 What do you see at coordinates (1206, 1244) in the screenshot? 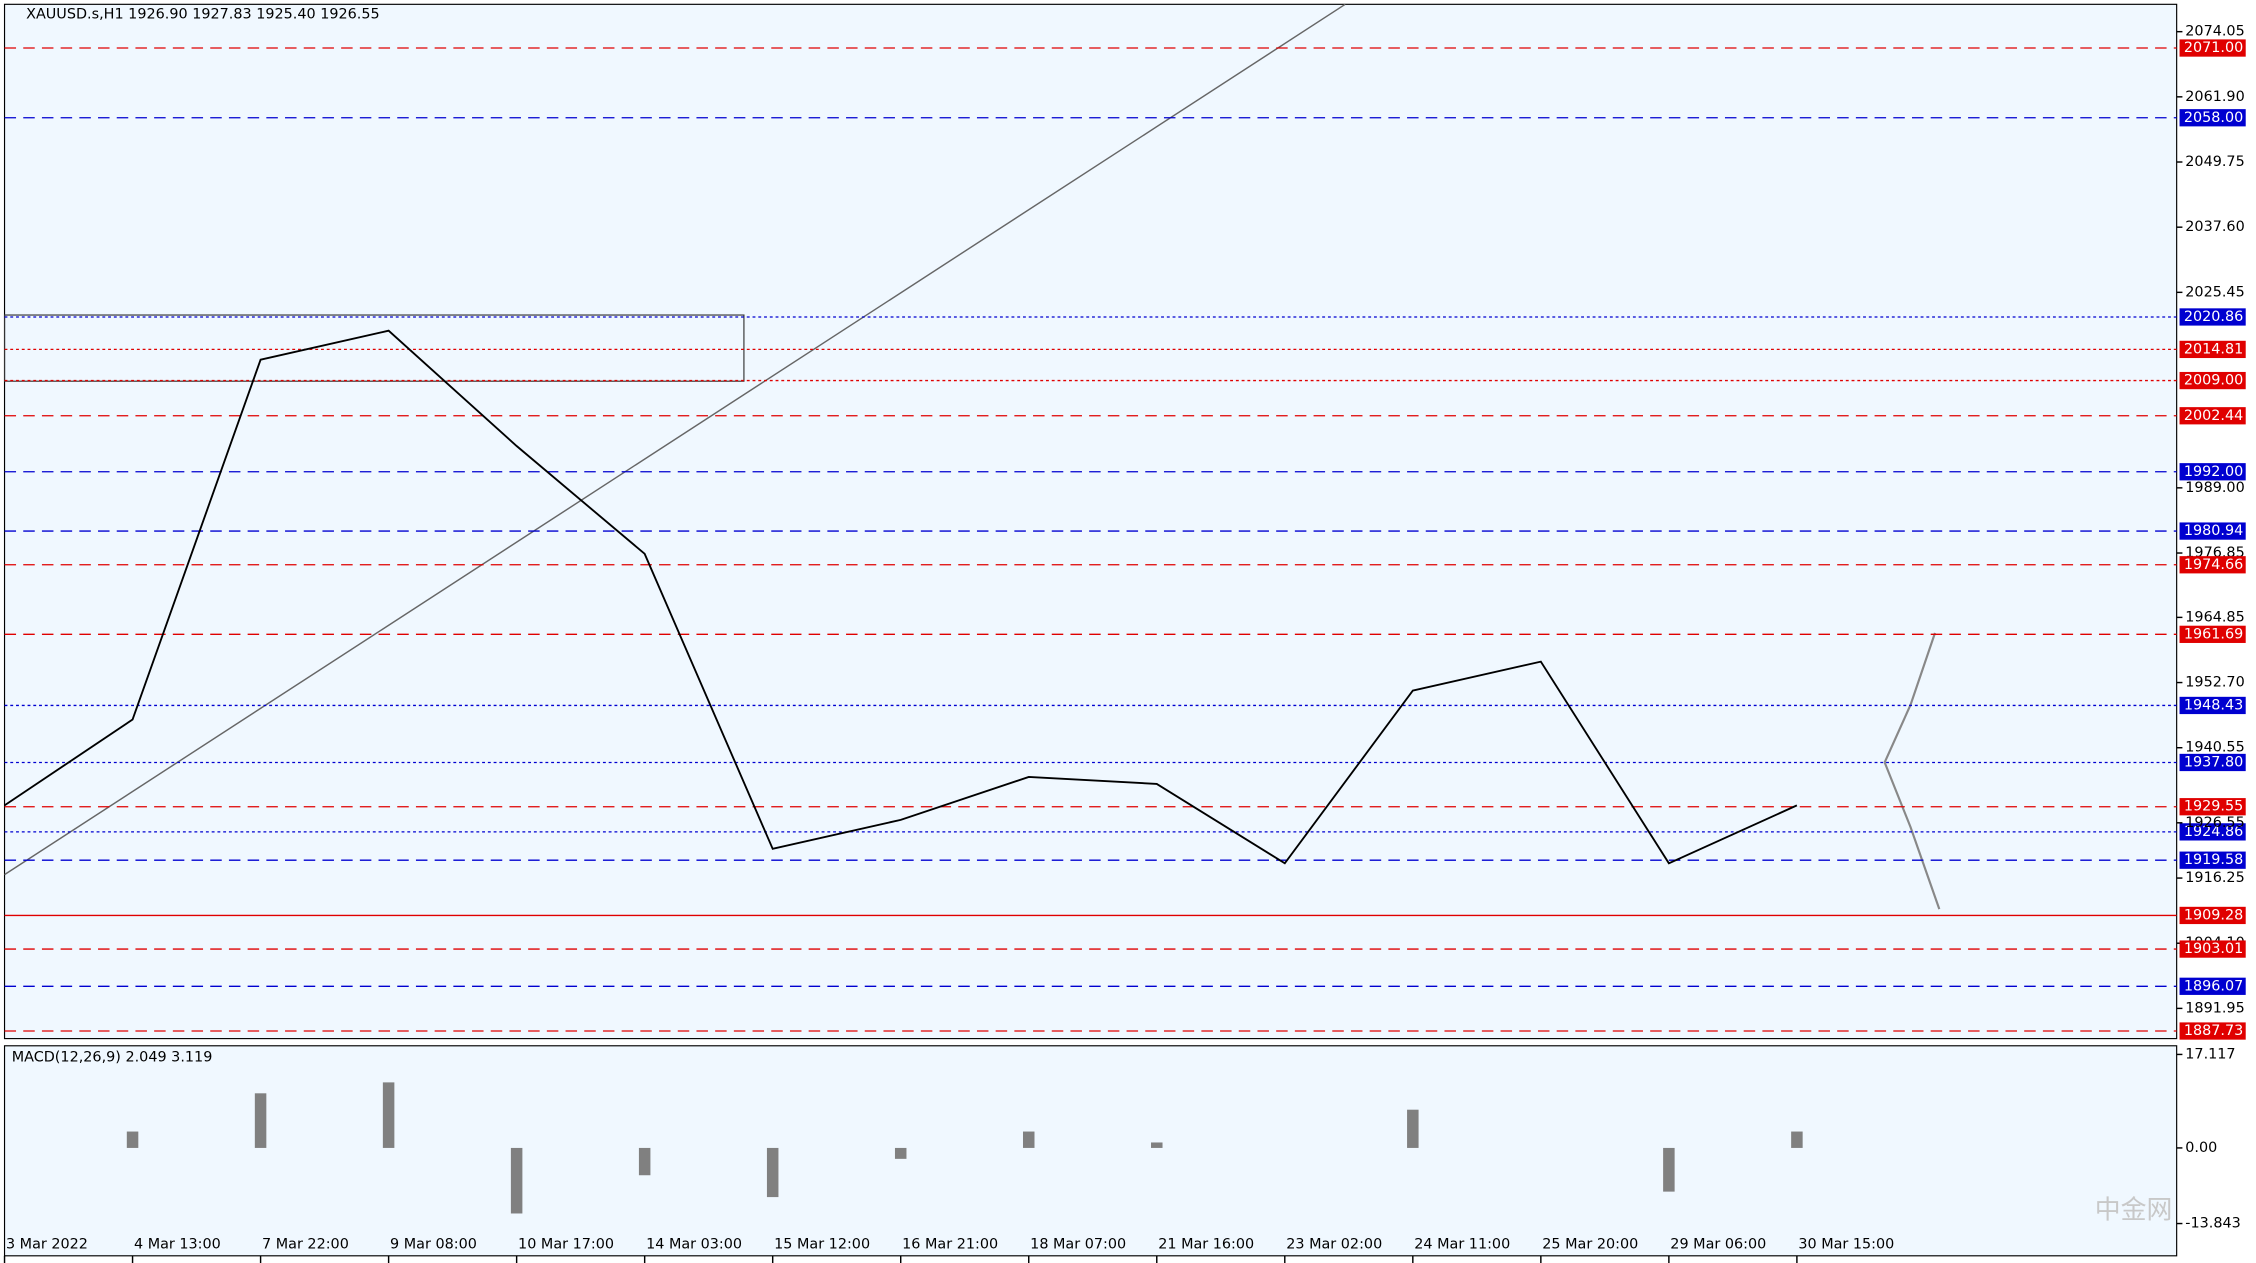
I see `x-tick-label: 21 Mar 16:00` at bounding box center [1206, 1244].